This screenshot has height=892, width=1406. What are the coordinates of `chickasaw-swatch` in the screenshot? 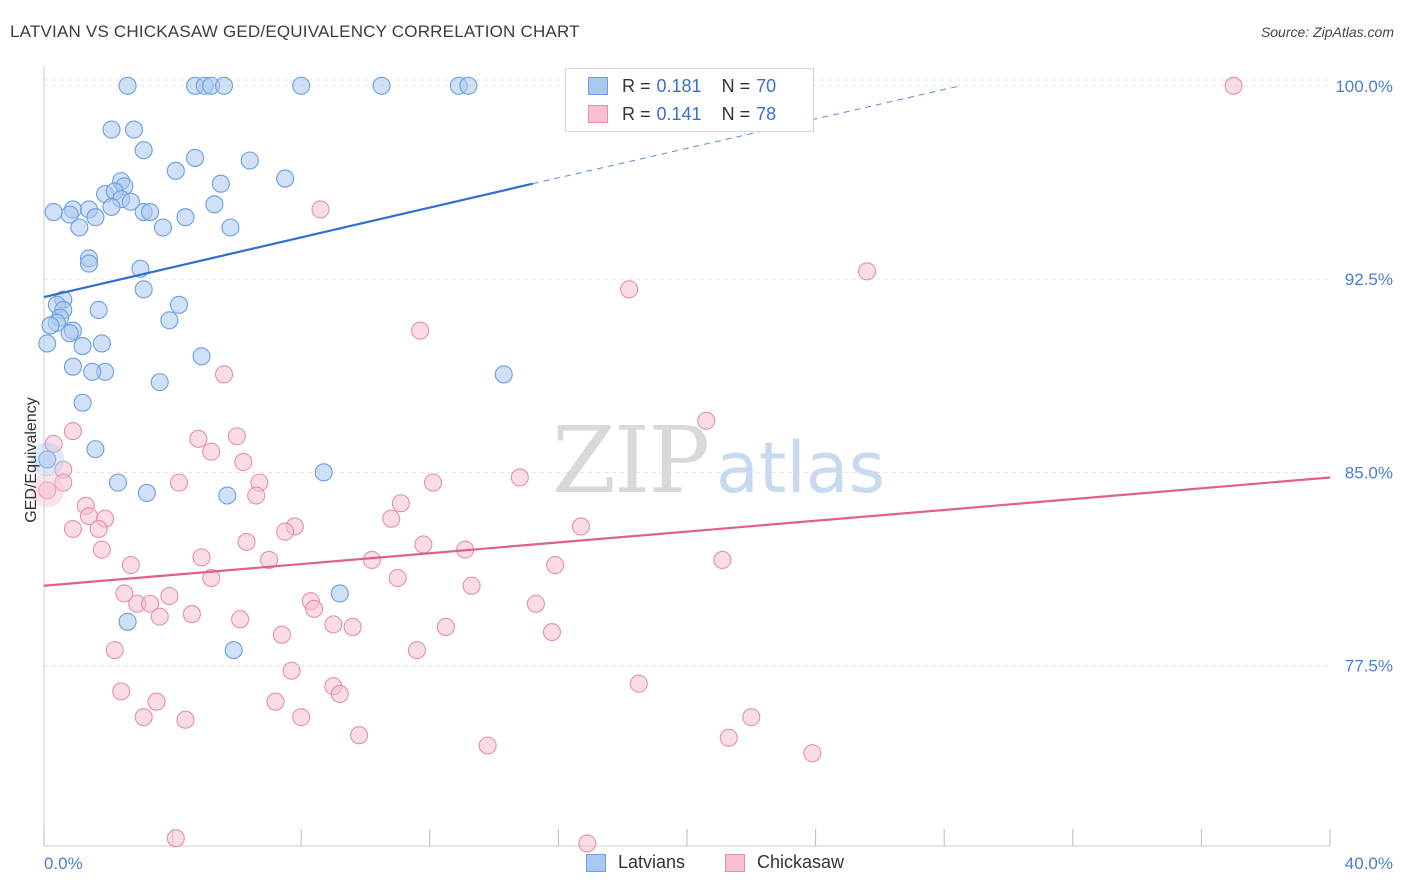 It's located at (598, 114).